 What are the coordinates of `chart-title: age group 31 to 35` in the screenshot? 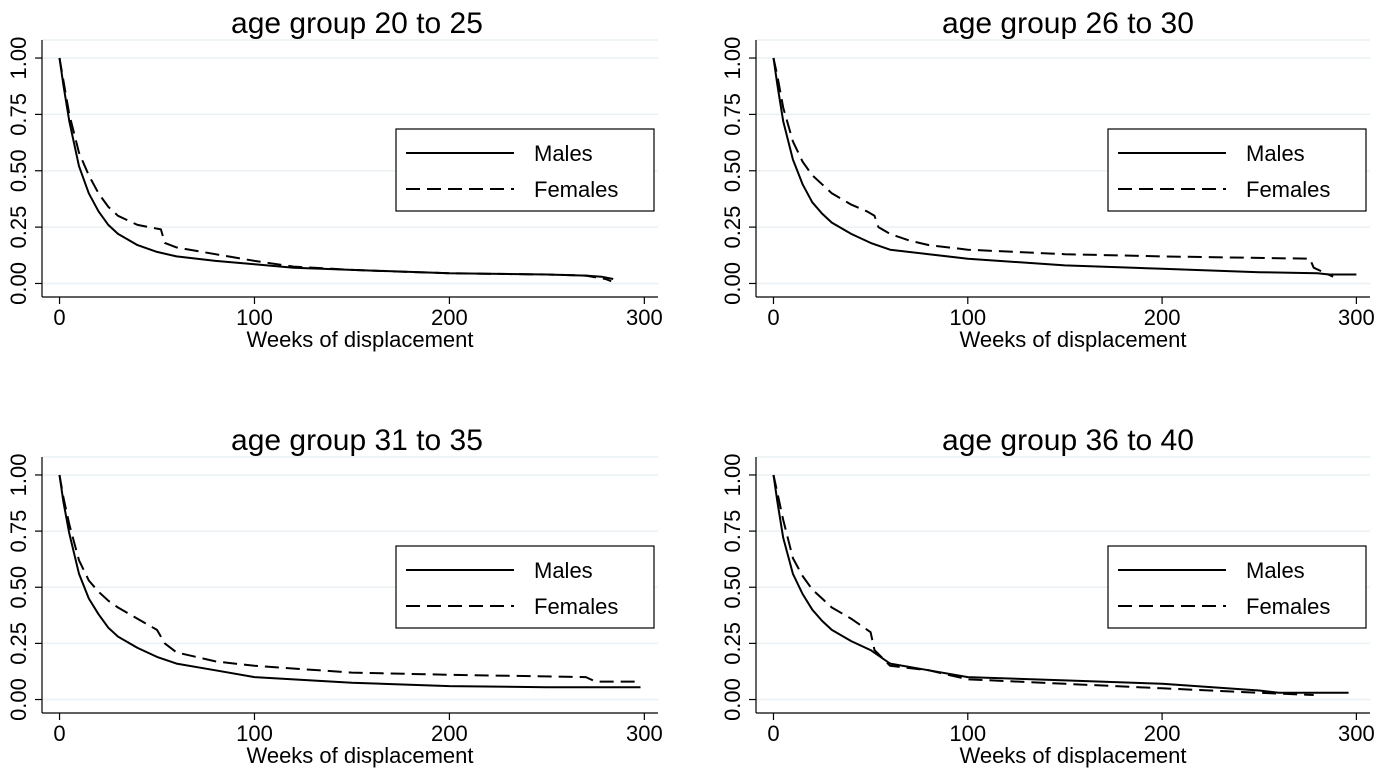 It's located at (357, 440).